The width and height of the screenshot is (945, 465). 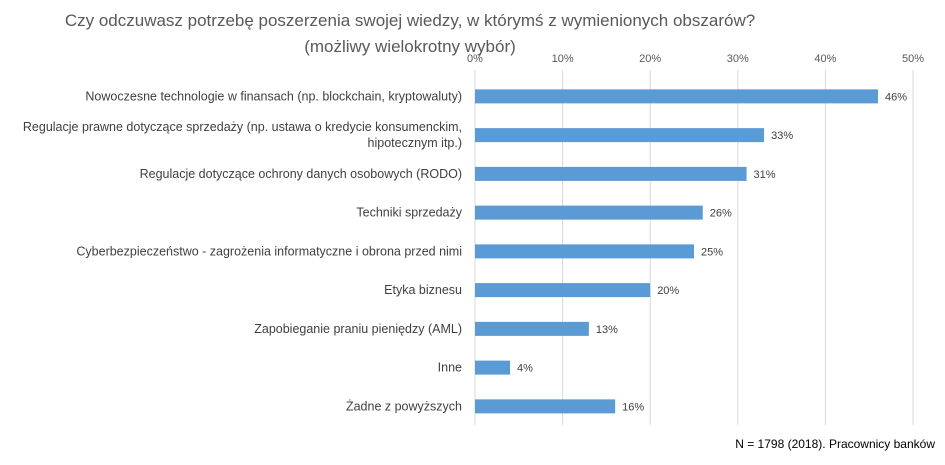 What do you see at coordinates (563, 59) in the screenshot?
I see `x-tick-label: 10%` at bounding box center [563, 59].